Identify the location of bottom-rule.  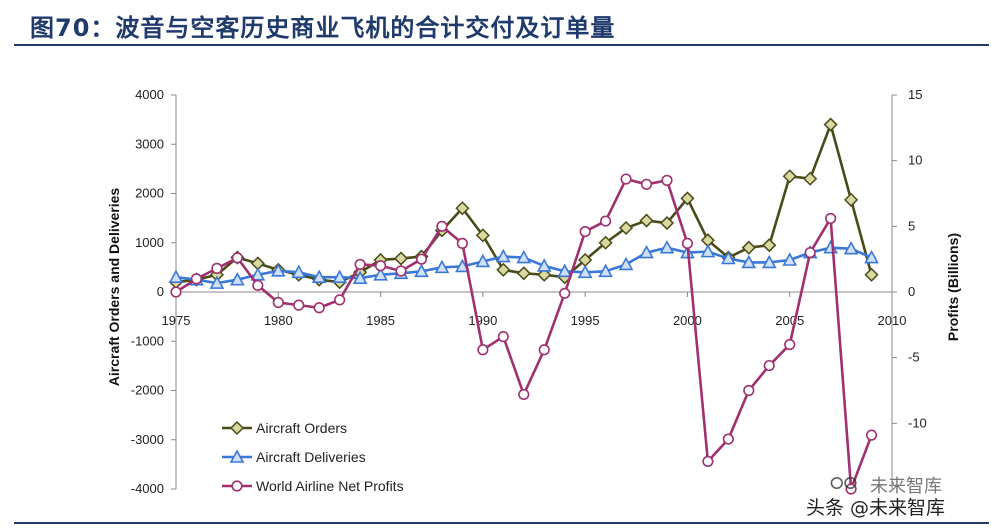
(501, 523).